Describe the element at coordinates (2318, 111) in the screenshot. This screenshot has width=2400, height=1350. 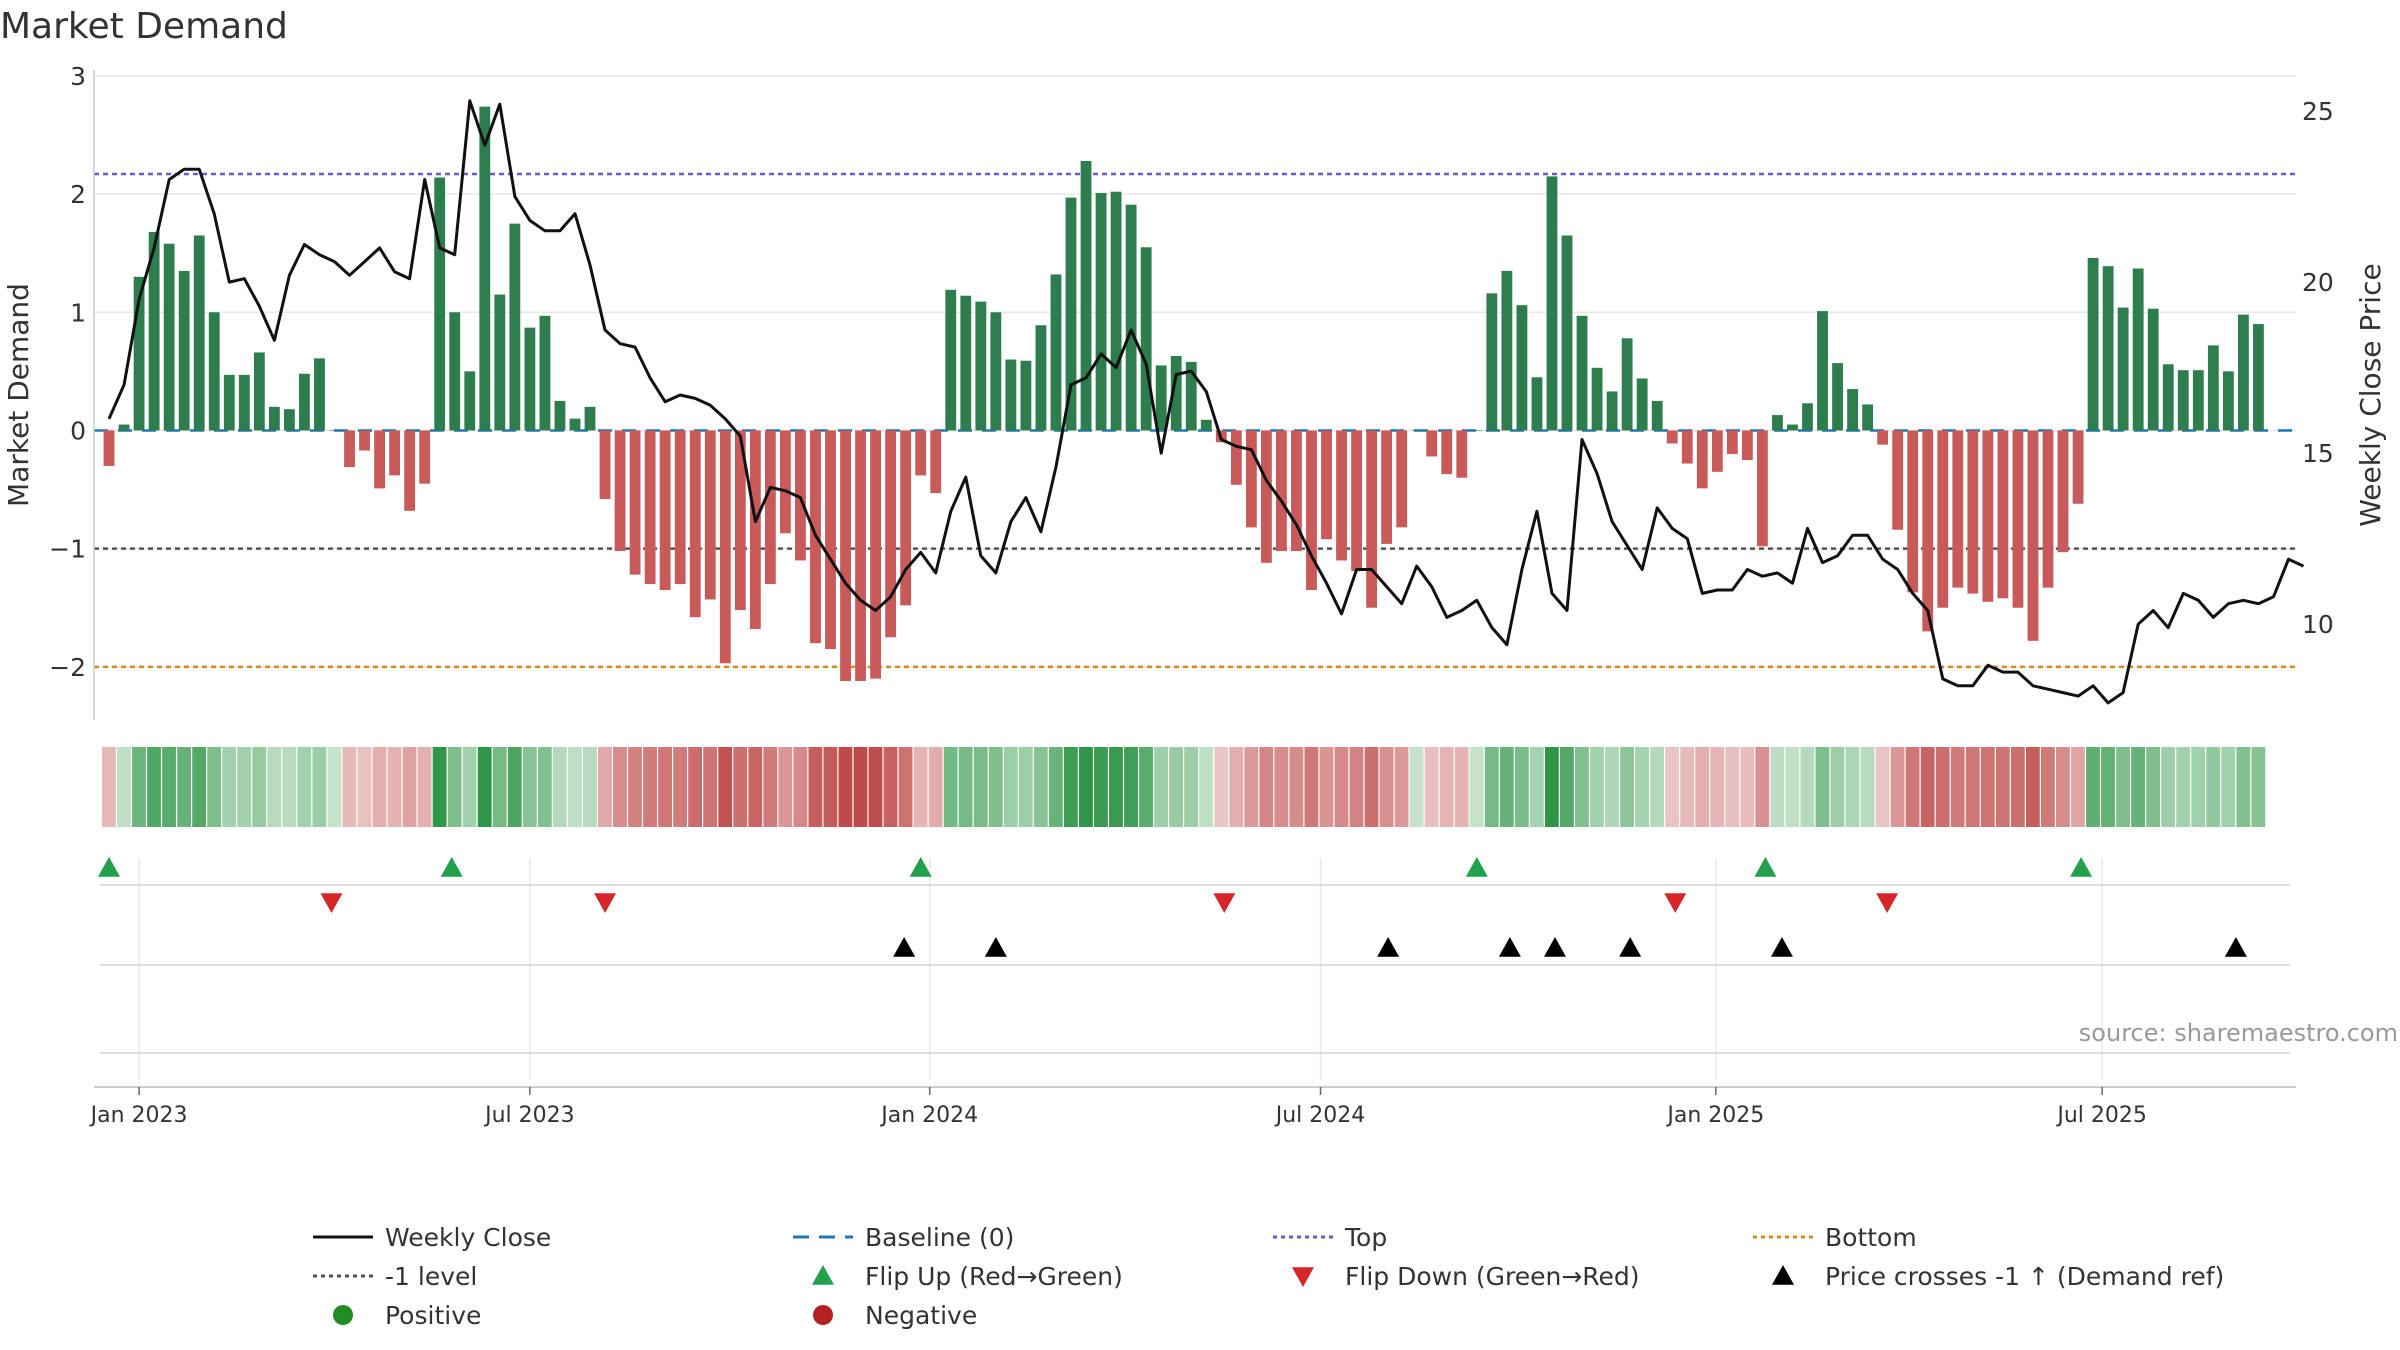
I see `right-tick-label: 25` at that location.